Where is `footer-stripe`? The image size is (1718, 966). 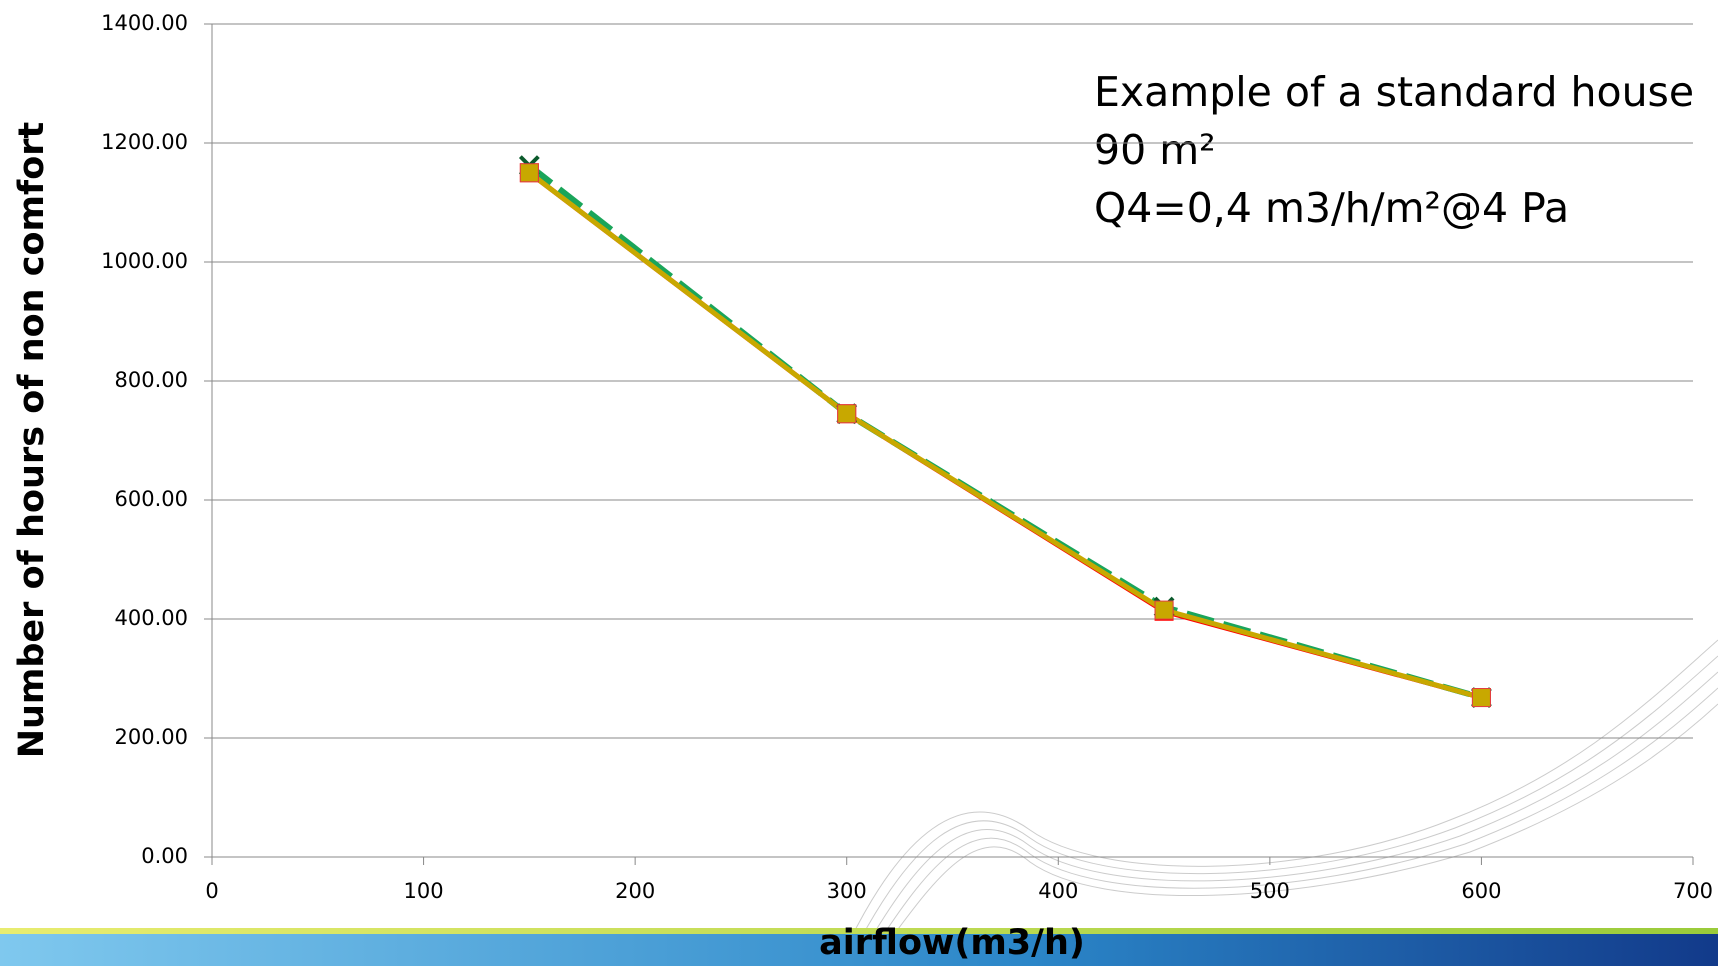
footer-stripe is located at coordinates (859, 931).